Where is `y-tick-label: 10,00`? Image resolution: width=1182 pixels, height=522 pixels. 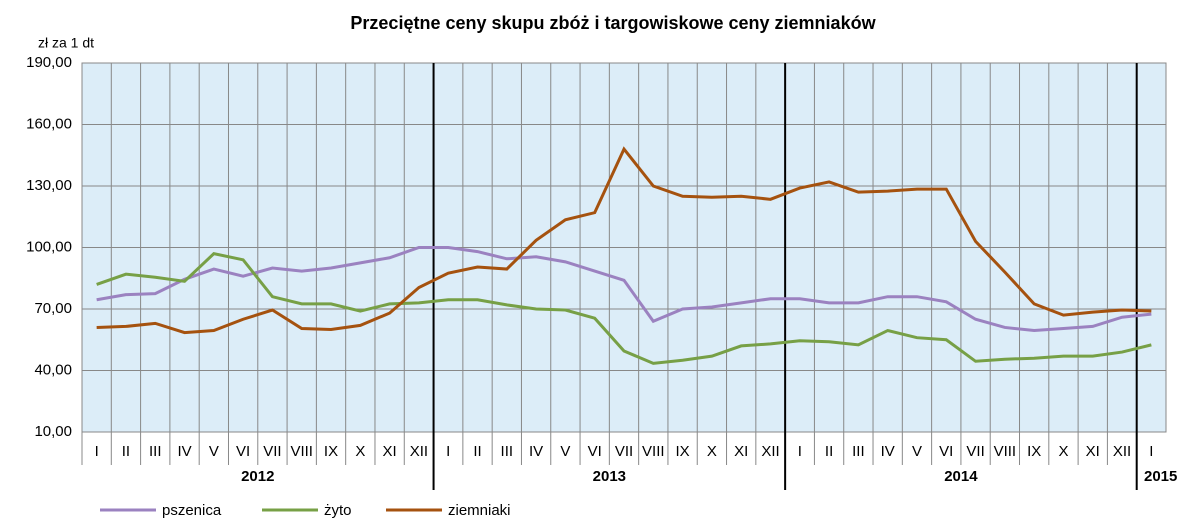
y-tick-label: 10,00 is located at coordinates (53, 431).